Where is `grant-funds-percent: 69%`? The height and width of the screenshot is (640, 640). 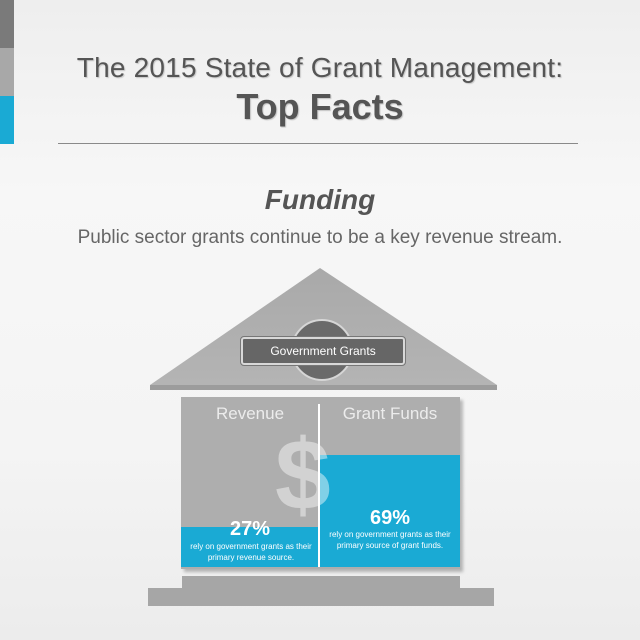 grant-funds-percent: 69% is located at coordinates (390, 518).